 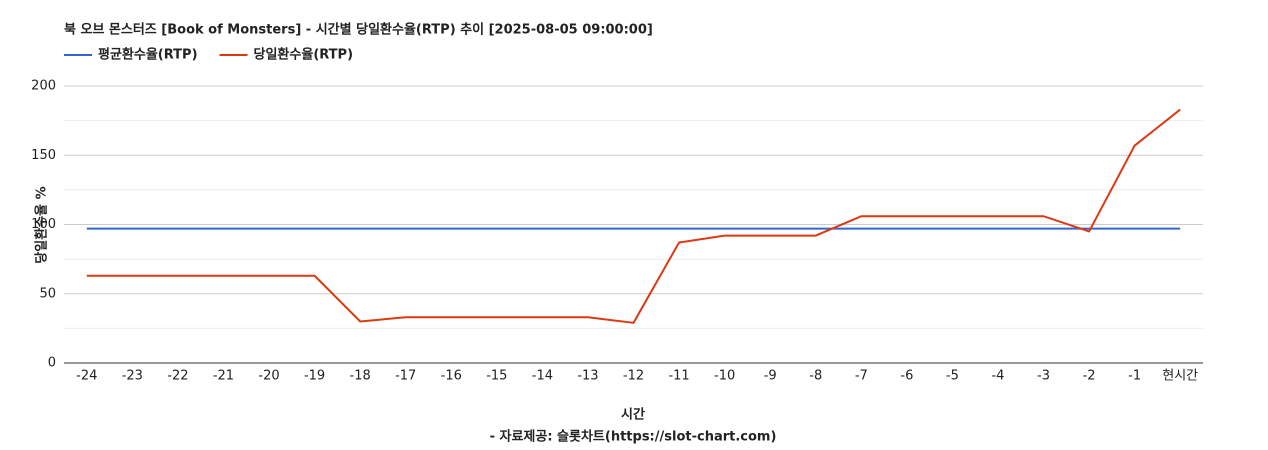 I want to click on y-tick-label: 0, so click(x=52, y=363).